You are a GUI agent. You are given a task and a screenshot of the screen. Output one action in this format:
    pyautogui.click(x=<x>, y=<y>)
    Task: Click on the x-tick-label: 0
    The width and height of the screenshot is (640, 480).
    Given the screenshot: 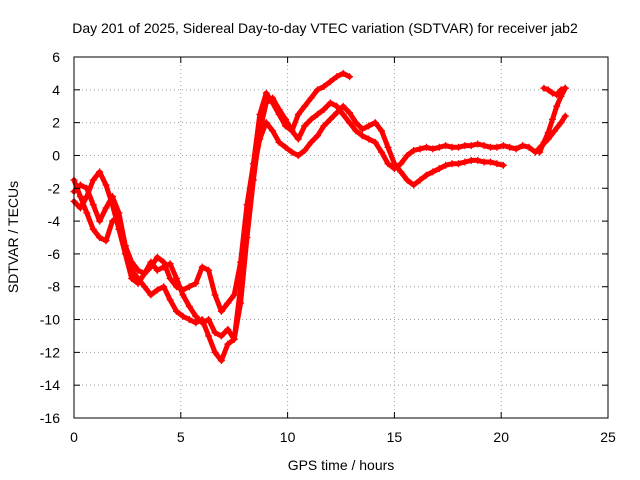 What is the action you would take?
    pyautogui.click(x=74, y=437)
    